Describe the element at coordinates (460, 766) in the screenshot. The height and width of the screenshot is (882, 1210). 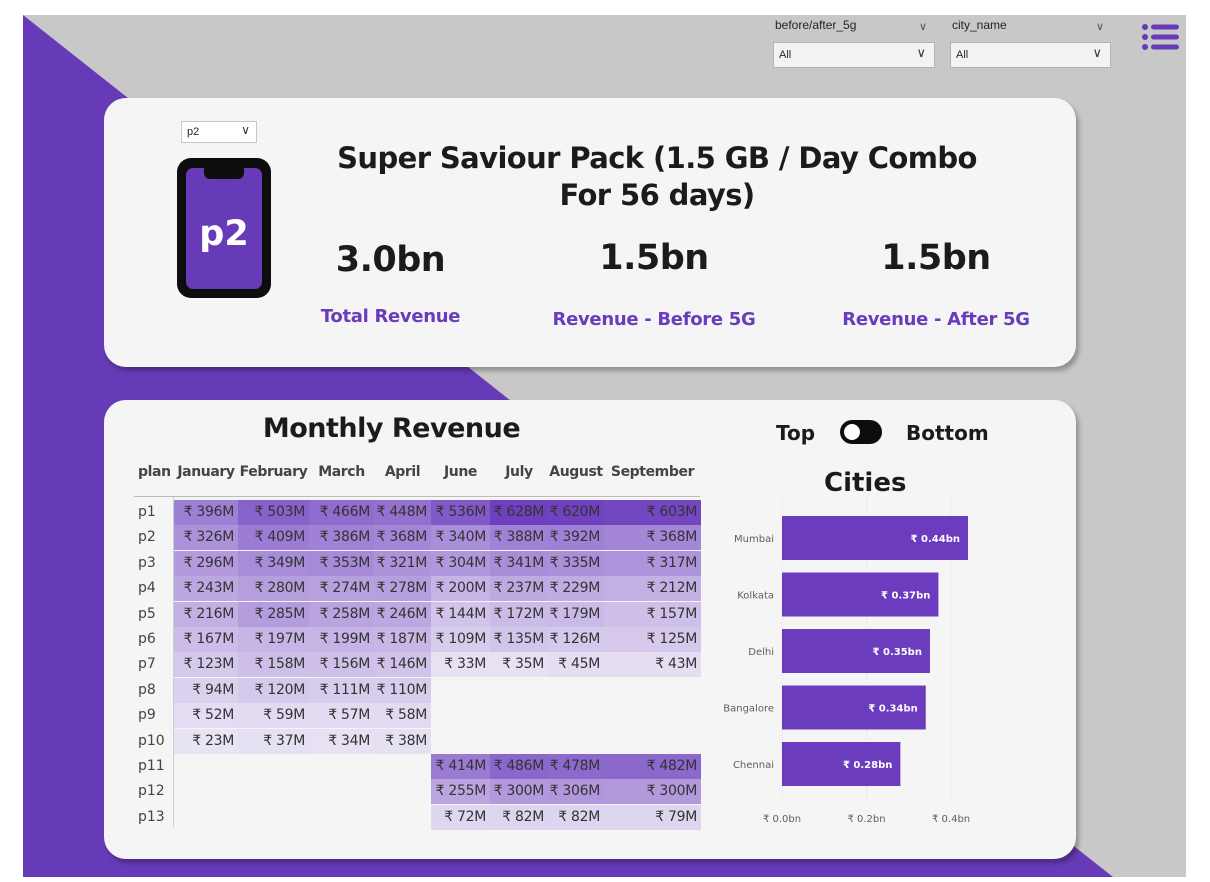
I see `matrix-cell: ₹ 414M` at that location.